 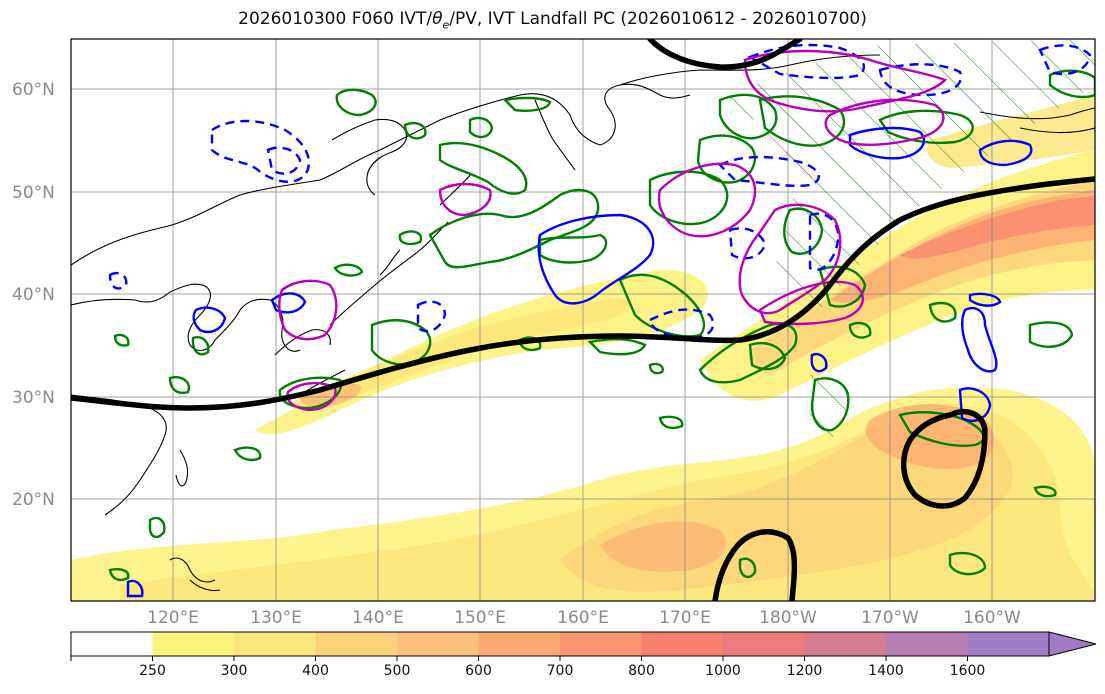 What do you see at coordinates (276, 618) in the screenshot?
I see `lon-label-130e: 130°E` at bounding box center [276, 618].